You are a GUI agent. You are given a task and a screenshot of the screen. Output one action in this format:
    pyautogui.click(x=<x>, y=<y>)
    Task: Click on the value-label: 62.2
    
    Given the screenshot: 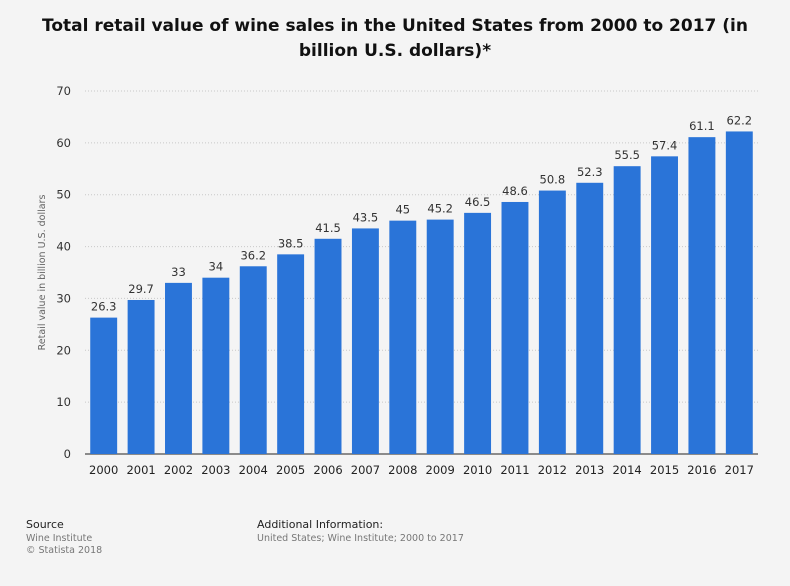 What is the action you would take?
    pyautogui.click(x=740, y=120)
    